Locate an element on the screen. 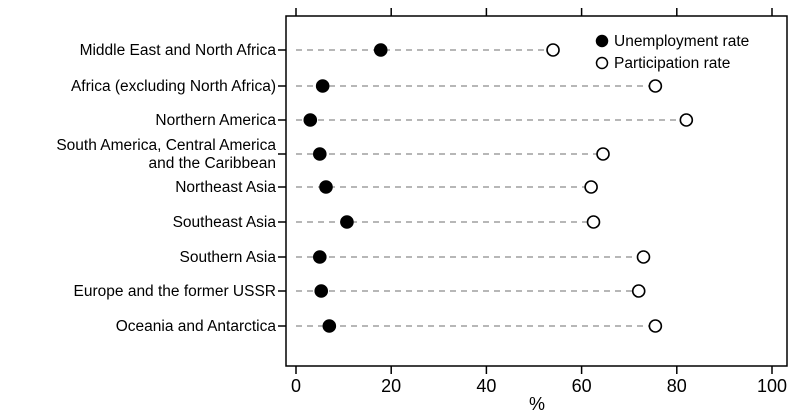  x-tick-label: 80 is located at coordinates (677, 386).